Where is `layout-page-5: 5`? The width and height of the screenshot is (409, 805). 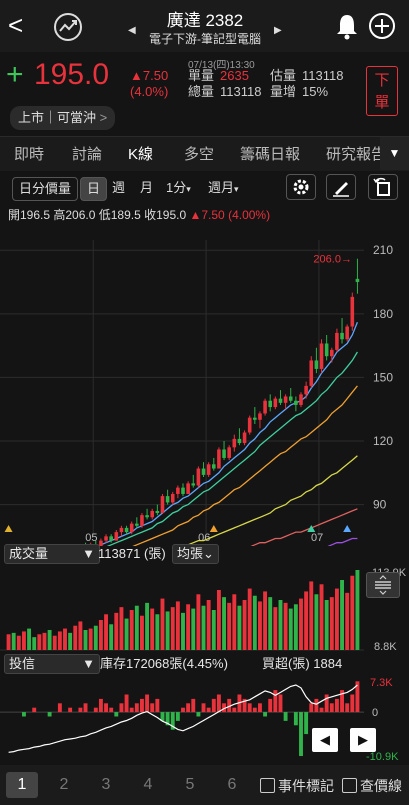 layout-page-5: 5 is located at coordinates (190, 784).